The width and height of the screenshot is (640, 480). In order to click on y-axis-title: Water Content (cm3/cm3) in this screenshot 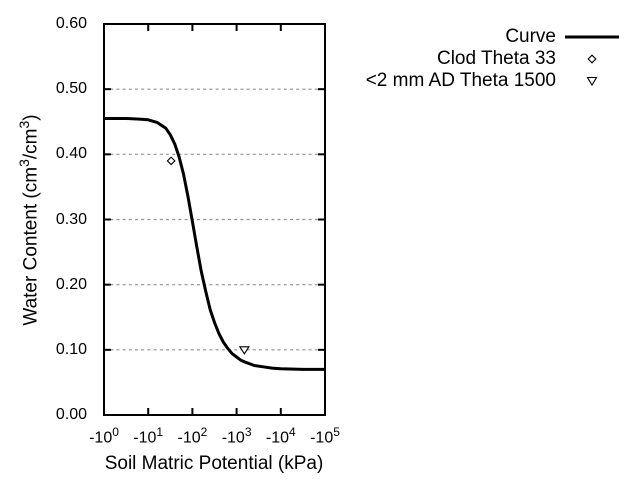, I will do `click(26, 220)`.